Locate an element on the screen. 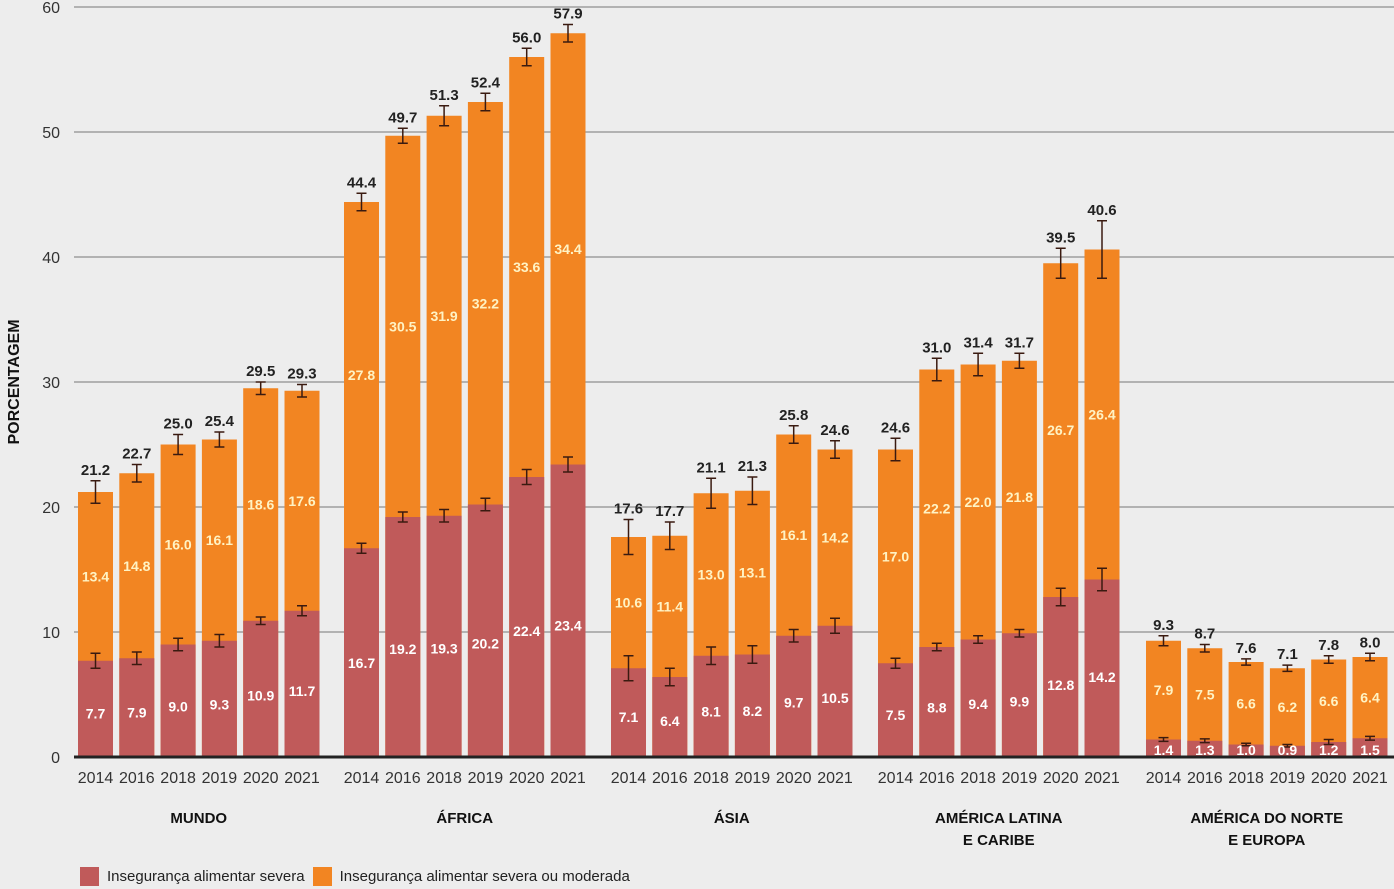 The width and height of the screenshot is (1394, 889). severe-value-label: 1.2 is located at coordinates (1329, 750).